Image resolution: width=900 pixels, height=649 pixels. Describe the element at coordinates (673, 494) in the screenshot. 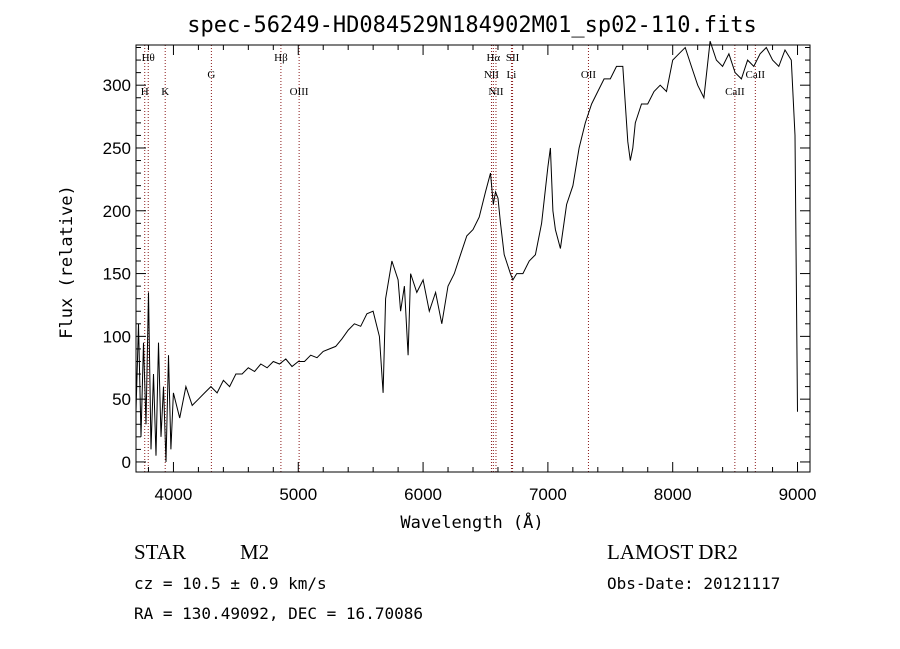

I see `x-tick-label-4: 8000` at that location.